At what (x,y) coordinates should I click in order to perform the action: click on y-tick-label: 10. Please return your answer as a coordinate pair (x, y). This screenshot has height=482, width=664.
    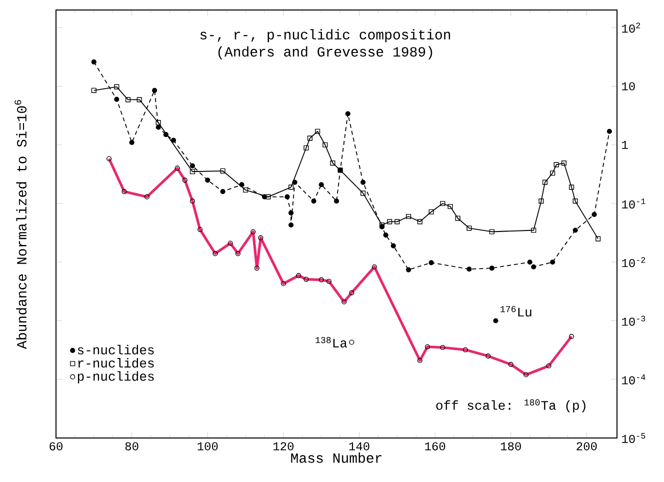
    Looking at the image, I should click on (628, 86).